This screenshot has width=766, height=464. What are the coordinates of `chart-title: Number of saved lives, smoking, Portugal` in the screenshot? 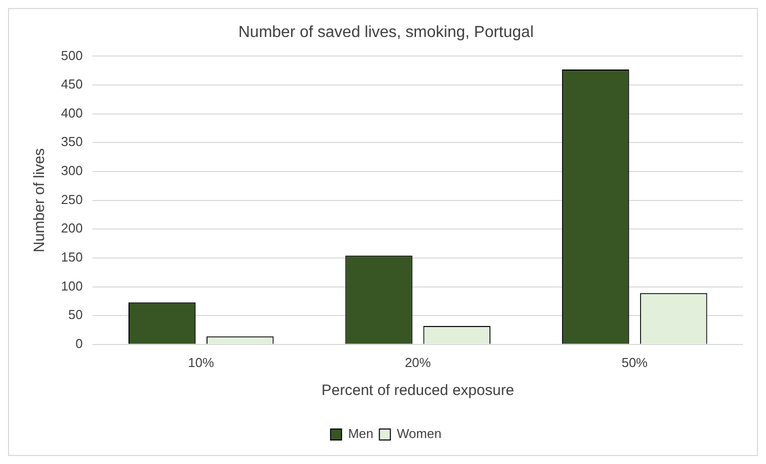 It's located at (386, 33).